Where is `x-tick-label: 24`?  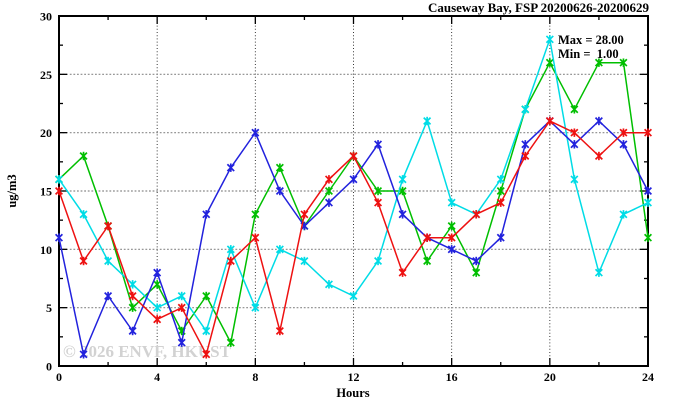
x-tick-label: 24 is located at coordinates (648, 377).